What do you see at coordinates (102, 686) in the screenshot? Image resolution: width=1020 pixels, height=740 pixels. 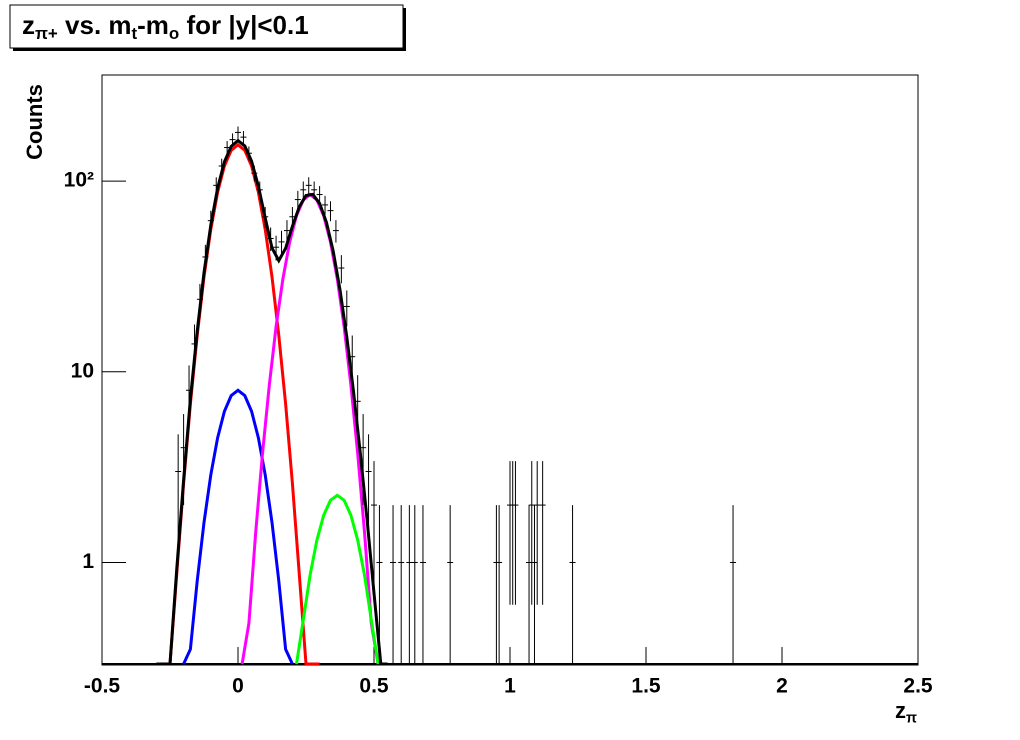 I see `x-tick-label: -0.5` at bounding box center [102, 686].